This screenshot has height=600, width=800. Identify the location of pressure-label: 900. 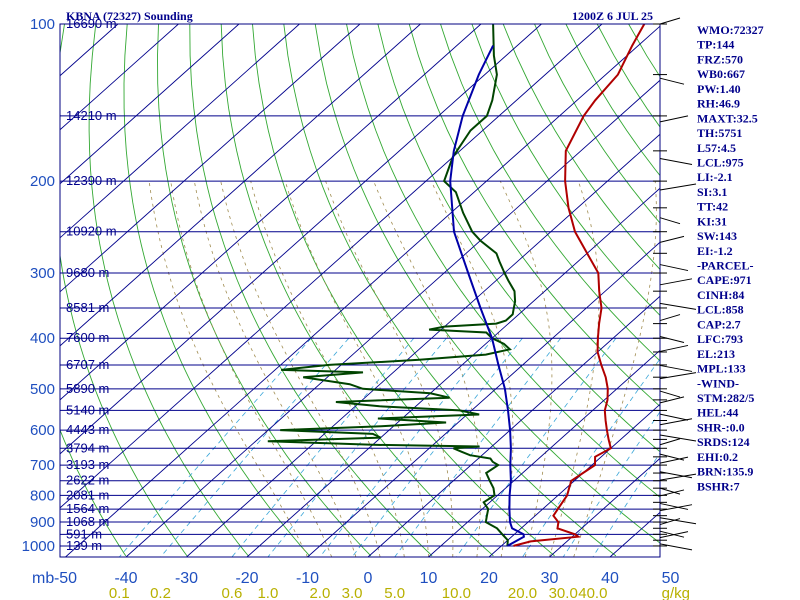
(42, 522).